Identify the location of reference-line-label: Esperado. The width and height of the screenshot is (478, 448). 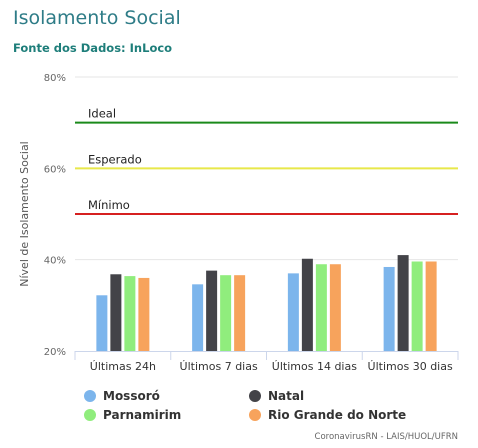
(115, 159).